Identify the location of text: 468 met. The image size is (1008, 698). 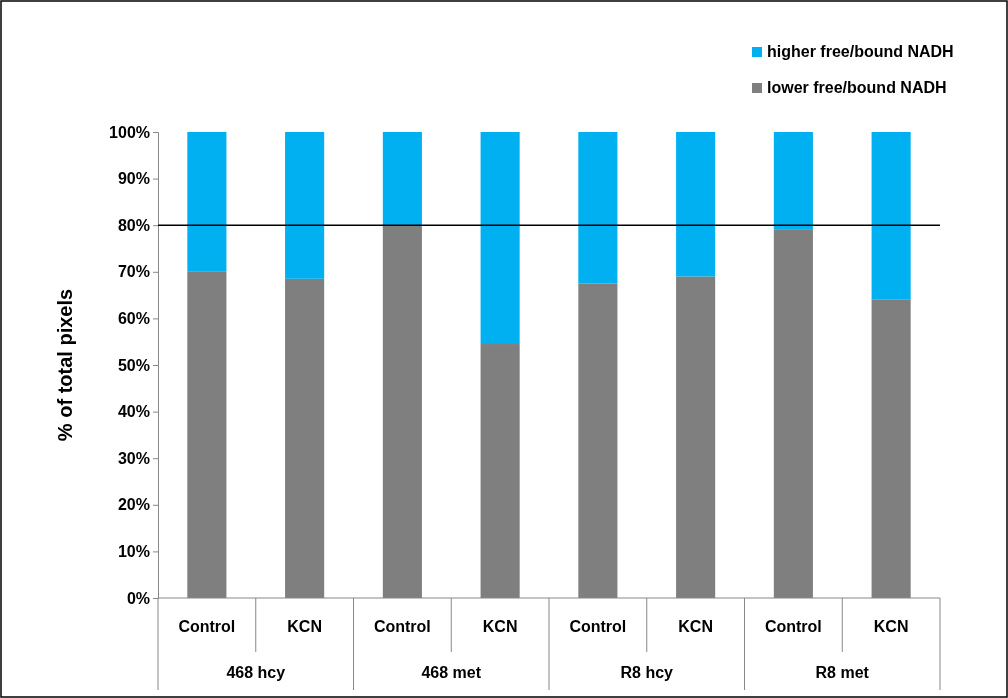
(451, 672).